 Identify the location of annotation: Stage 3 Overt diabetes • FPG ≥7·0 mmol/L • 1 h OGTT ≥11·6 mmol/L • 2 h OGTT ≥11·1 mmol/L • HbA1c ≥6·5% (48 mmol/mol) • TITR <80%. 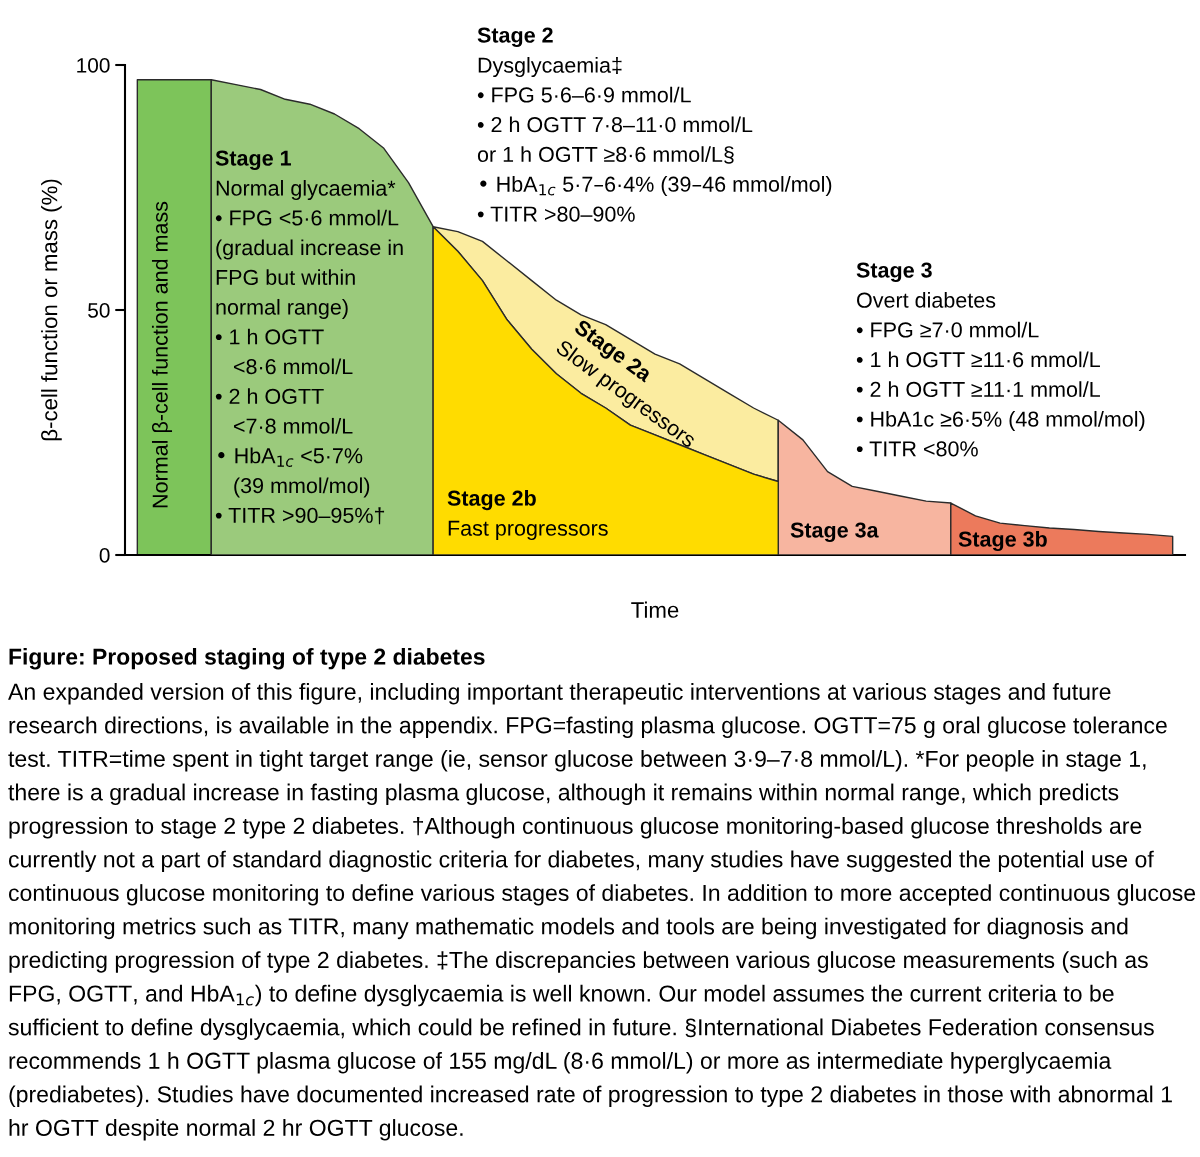
(1000, 359).